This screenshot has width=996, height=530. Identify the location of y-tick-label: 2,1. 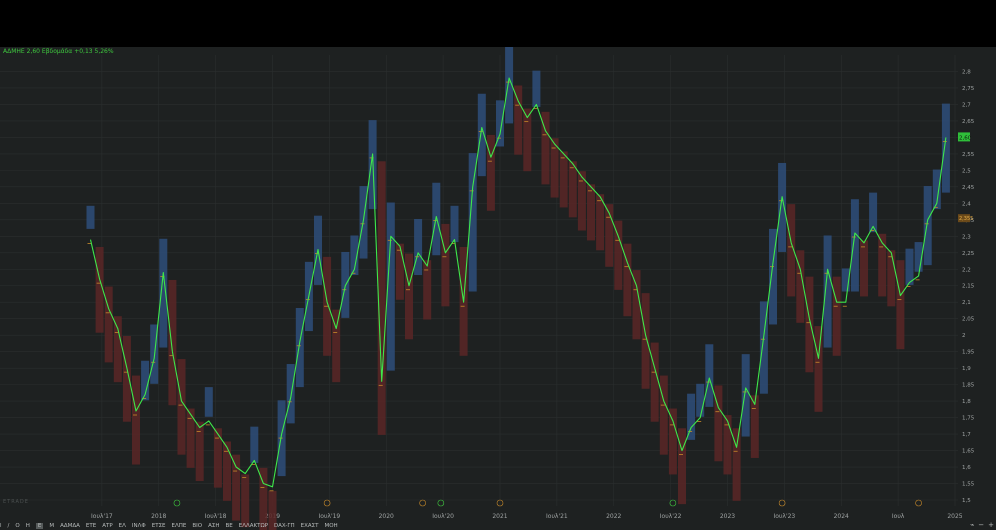
(966, 303).